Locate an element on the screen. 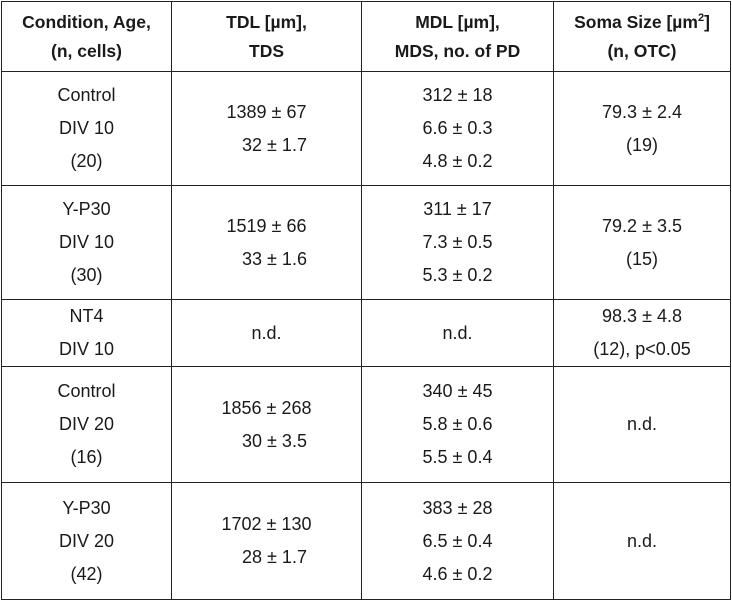 The height and width of the screenshot is (600, 732). soma-value: 98.3 ± 4.8 is located at coordinates (642, 316).